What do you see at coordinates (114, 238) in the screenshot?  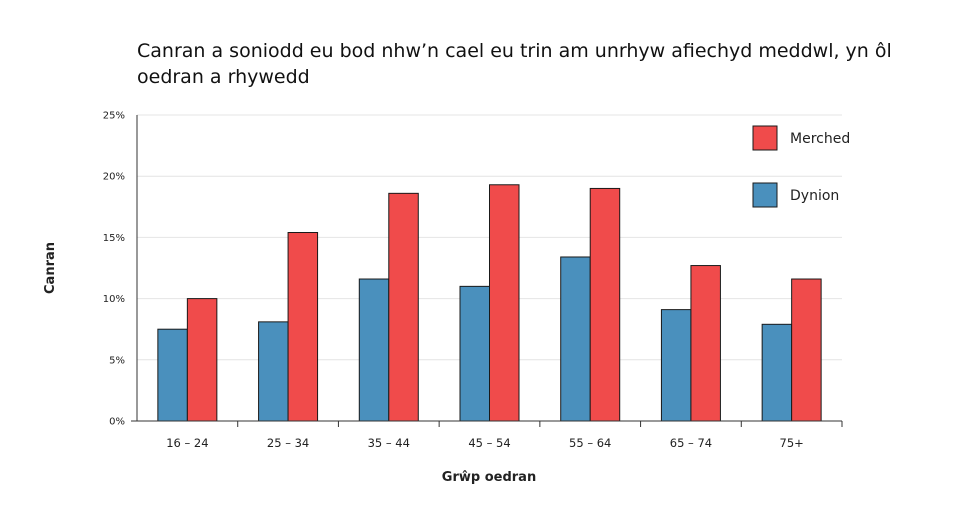 I see `y-tick-label: 15%` at bounding box center [114, 238].